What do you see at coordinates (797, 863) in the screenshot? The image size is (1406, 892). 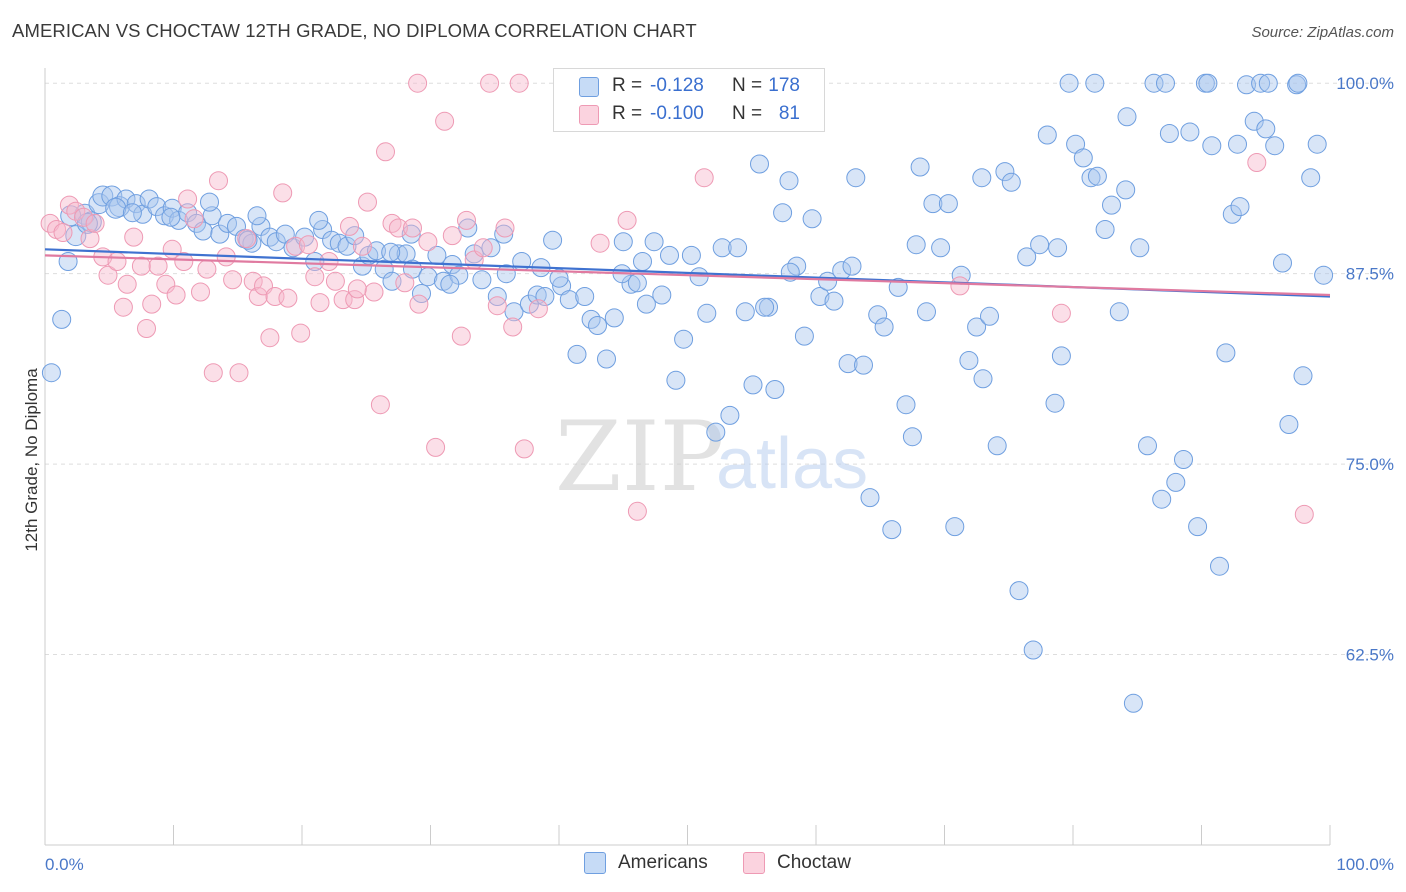 I see `legend-item-choctaw: Choctaw` at bounding box center [797, 863].